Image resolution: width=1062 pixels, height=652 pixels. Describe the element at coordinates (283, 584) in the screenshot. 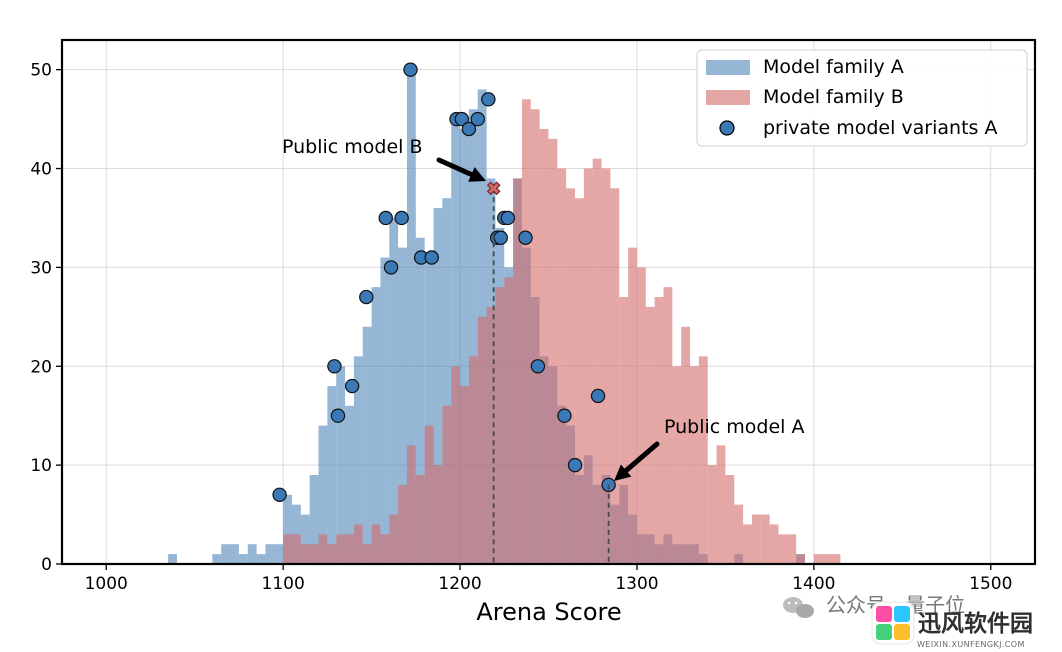

I see `x-tick-label: 1100` at that location.